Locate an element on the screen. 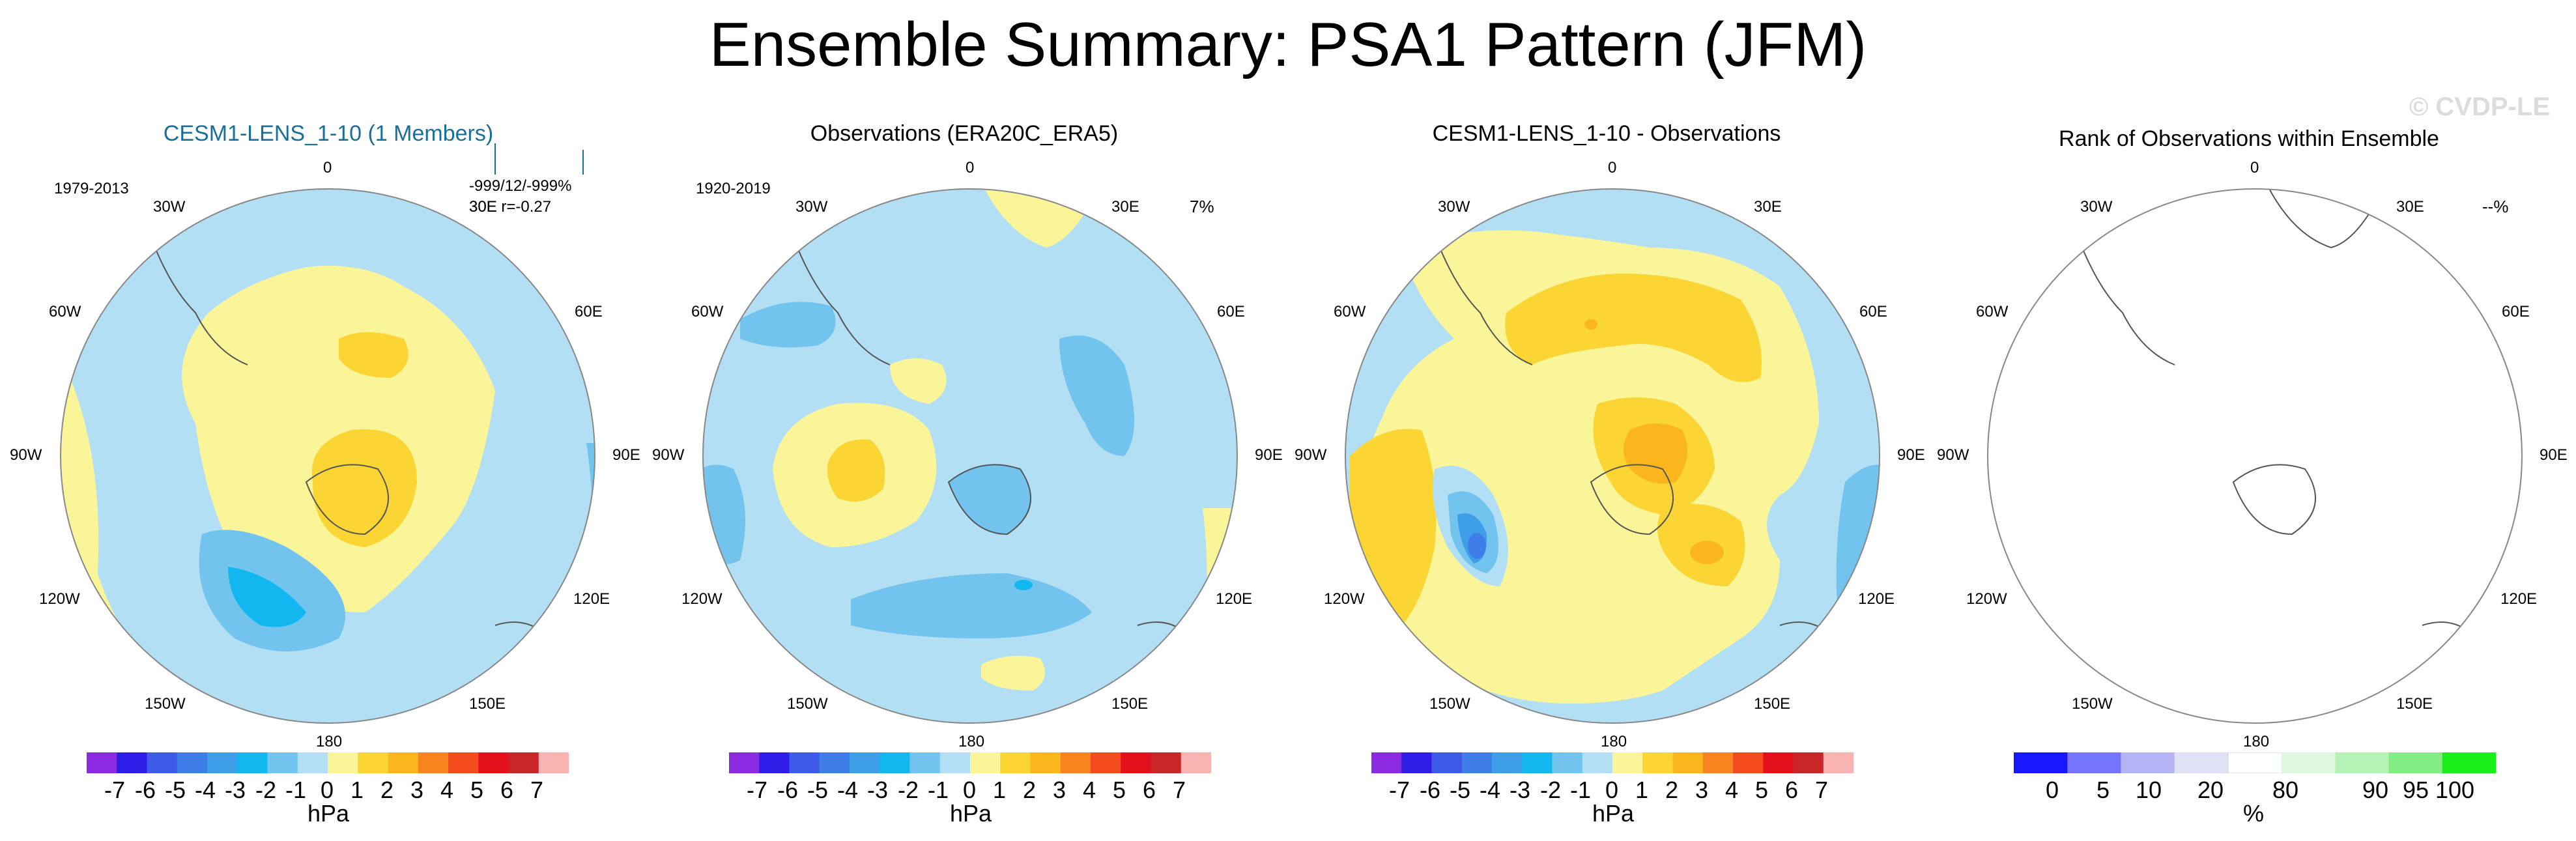 The height and width of the screenshot is (841, 2576). map-fill-neg4 is located at coordinates (267, 597).